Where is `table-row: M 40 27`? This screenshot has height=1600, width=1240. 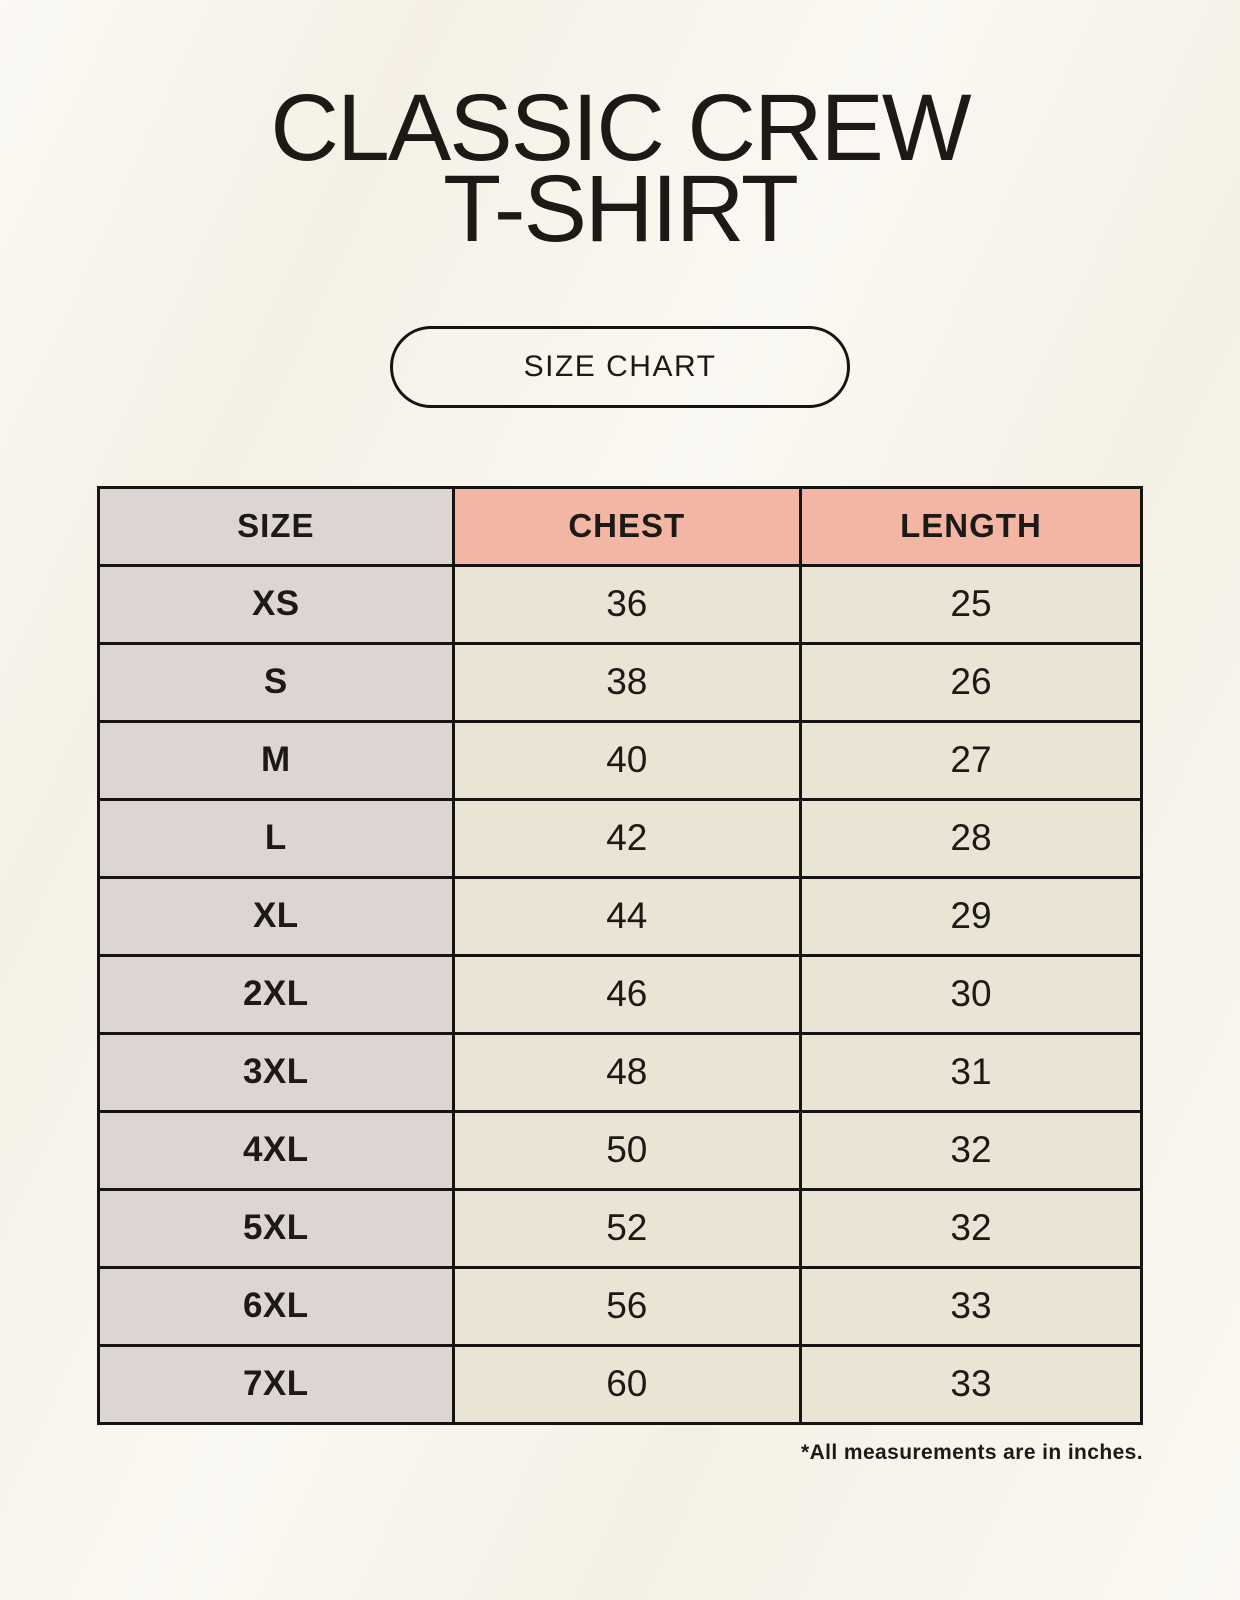
table-row: M 40 27 is located at coordinates (620, 760).